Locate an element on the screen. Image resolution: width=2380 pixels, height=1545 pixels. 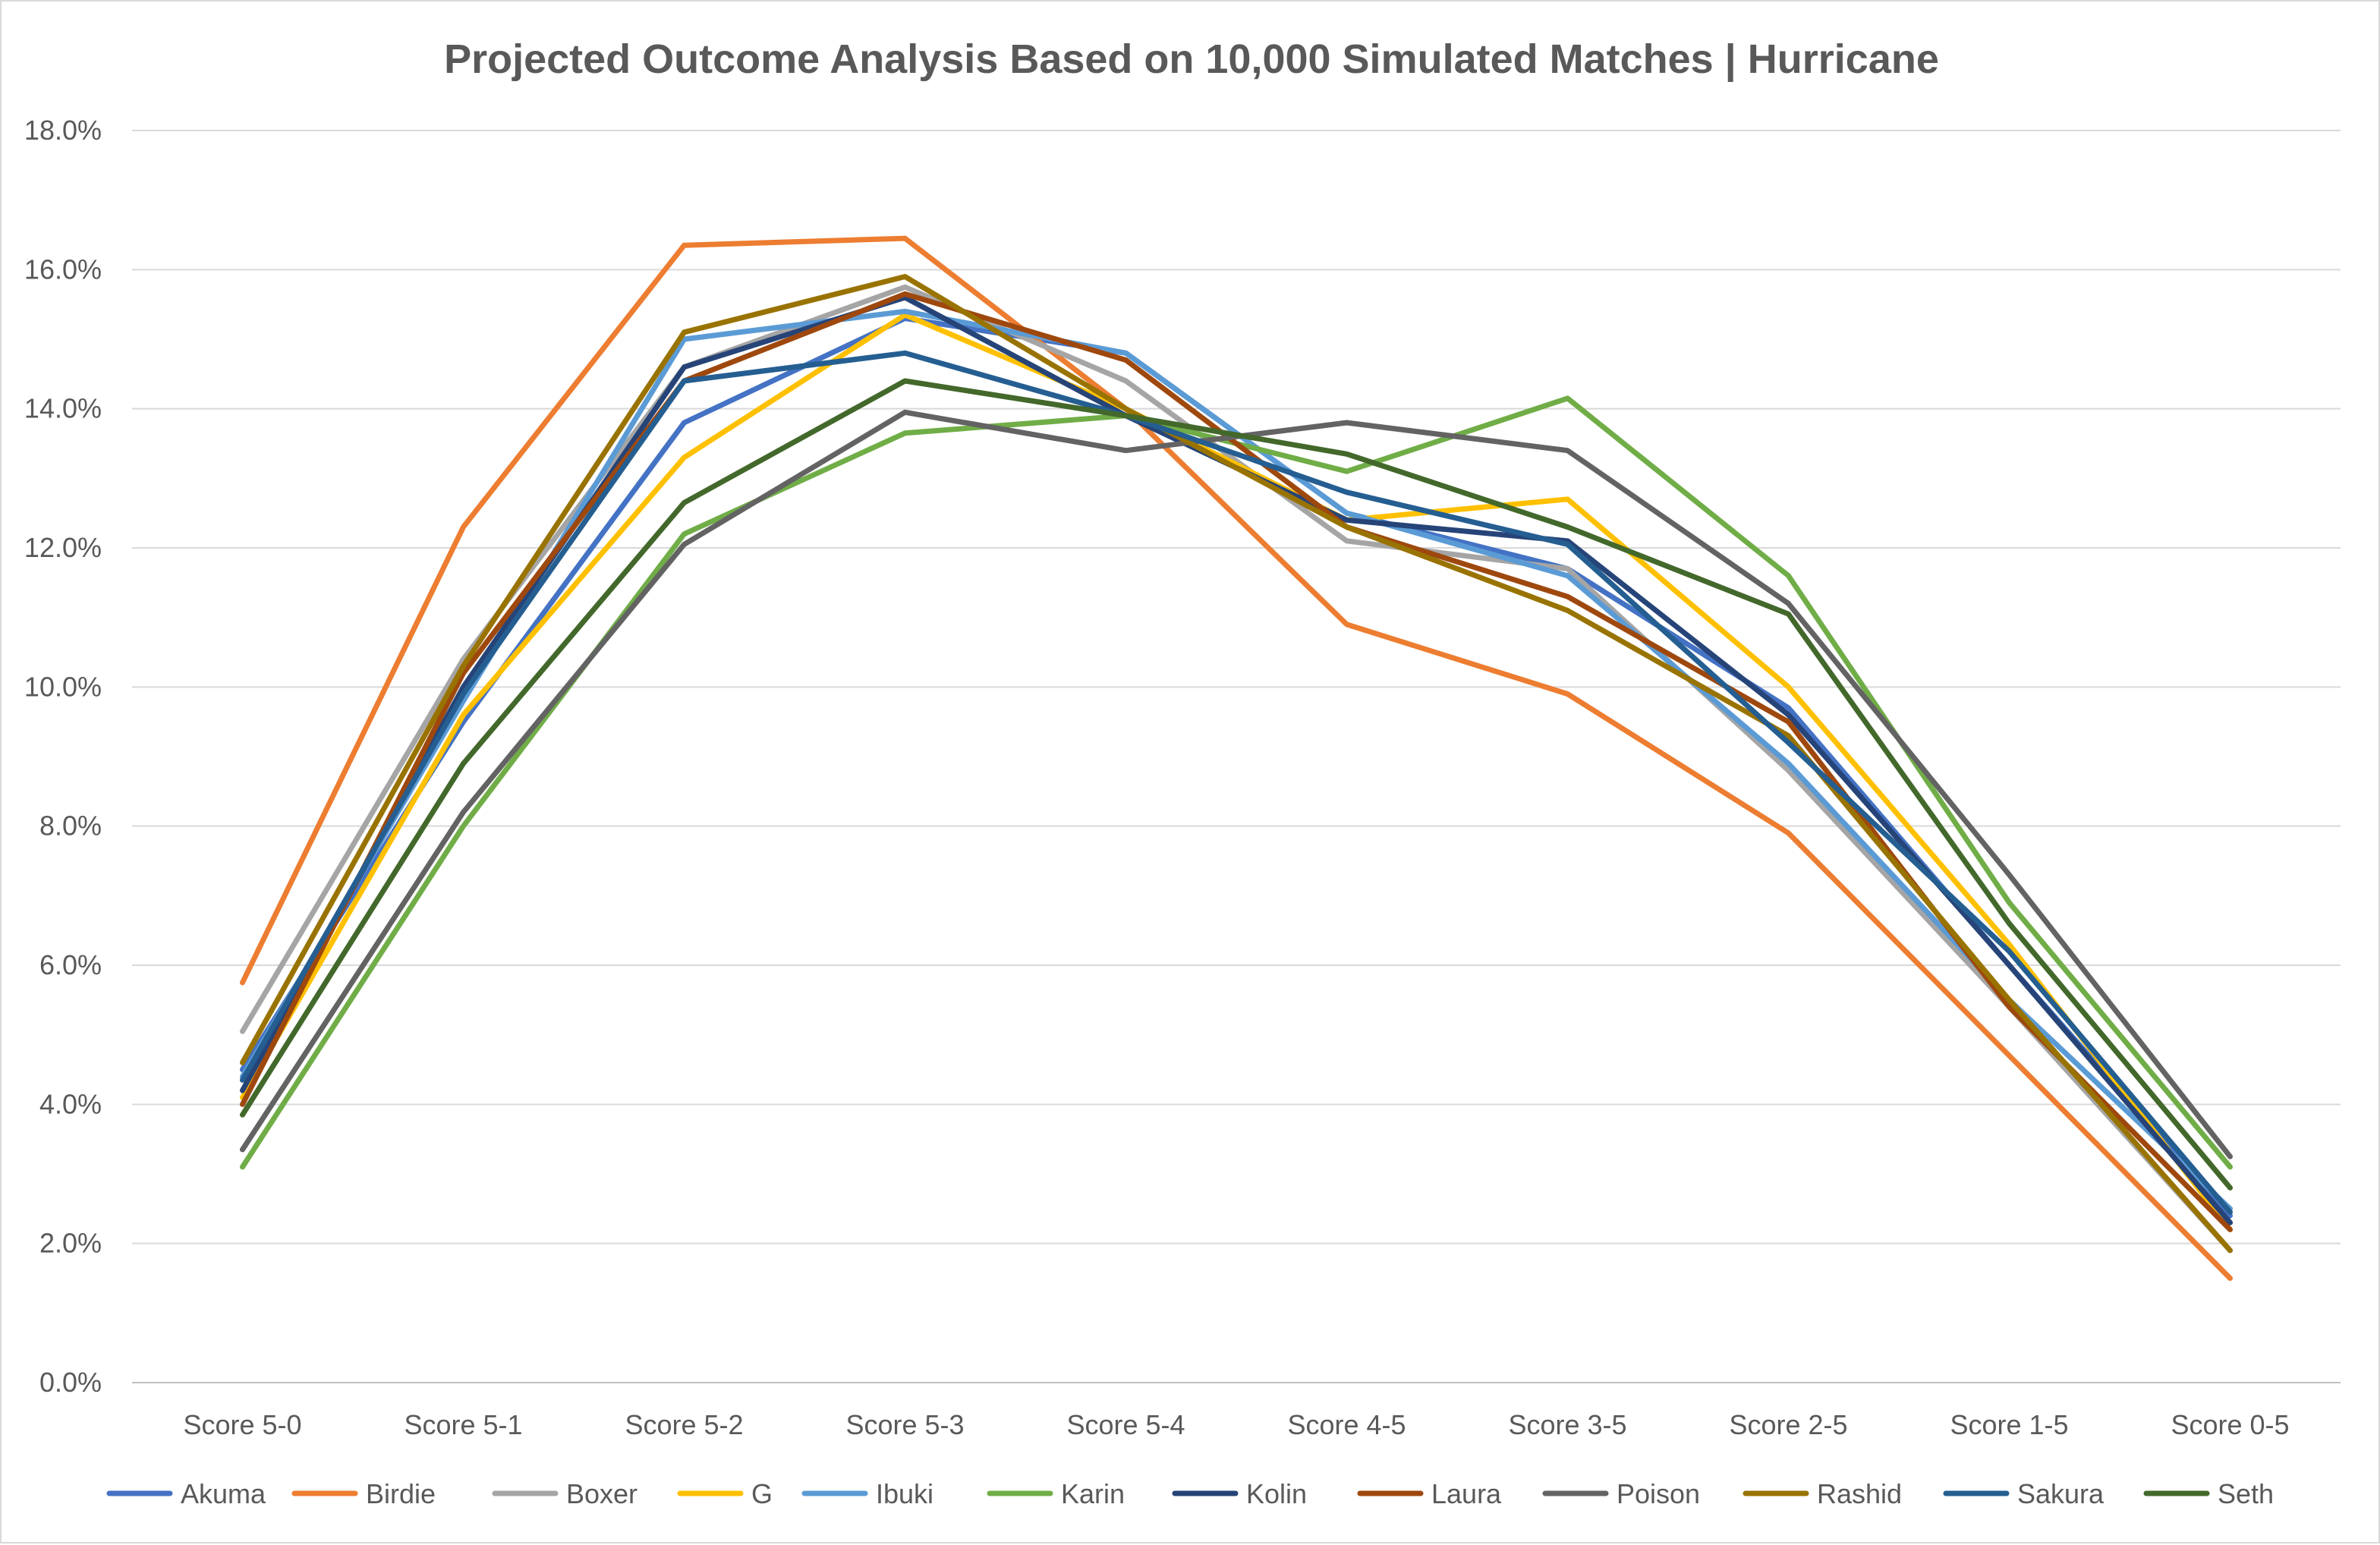
y-tick-label: 8.0% is located at coordinates (70, 826).